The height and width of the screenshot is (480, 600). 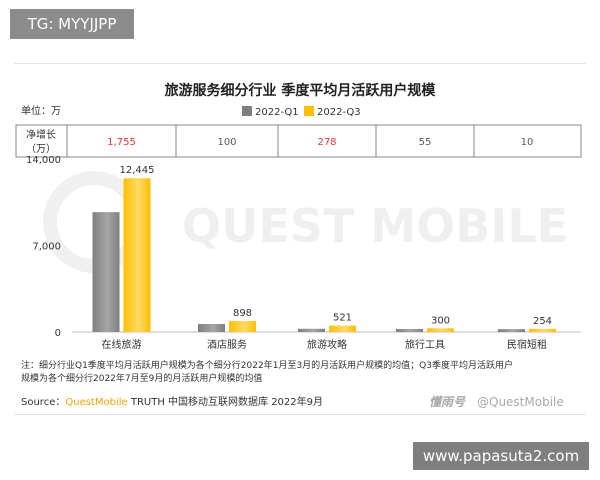 What do you see at coordinates (96, 402) in the screenshot?
I see `source-brand: QuestMobile` at bounding box center [96, 402].